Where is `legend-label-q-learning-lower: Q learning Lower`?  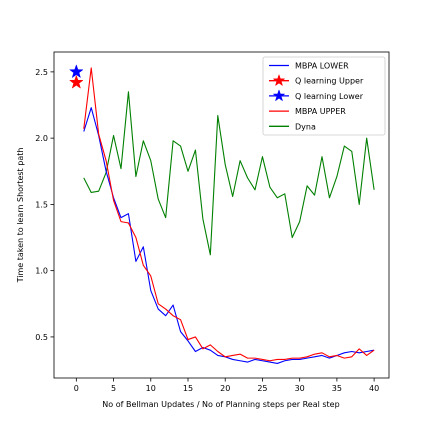
legend-label-q-learning-lower: Q learning Lower is located at coordinates (329, 96).